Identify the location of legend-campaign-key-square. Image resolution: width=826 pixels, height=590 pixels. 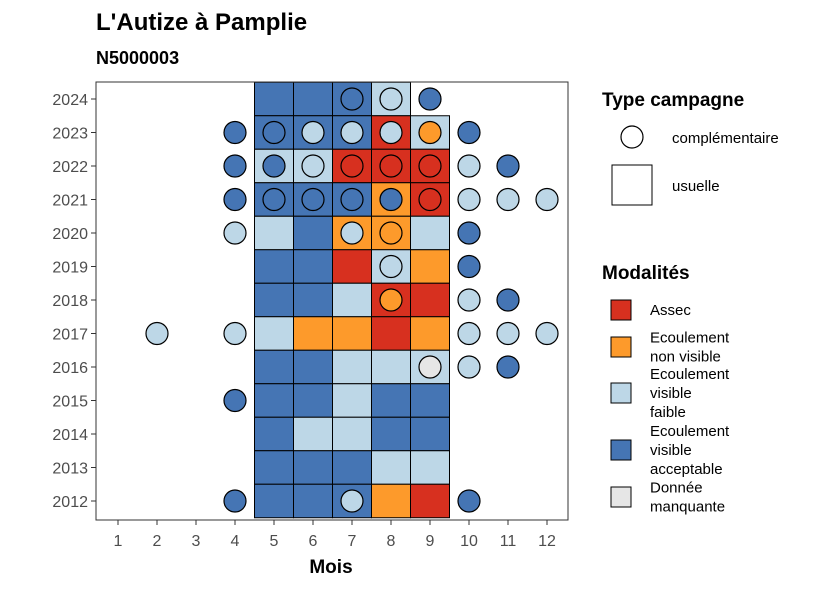
(632, 185).